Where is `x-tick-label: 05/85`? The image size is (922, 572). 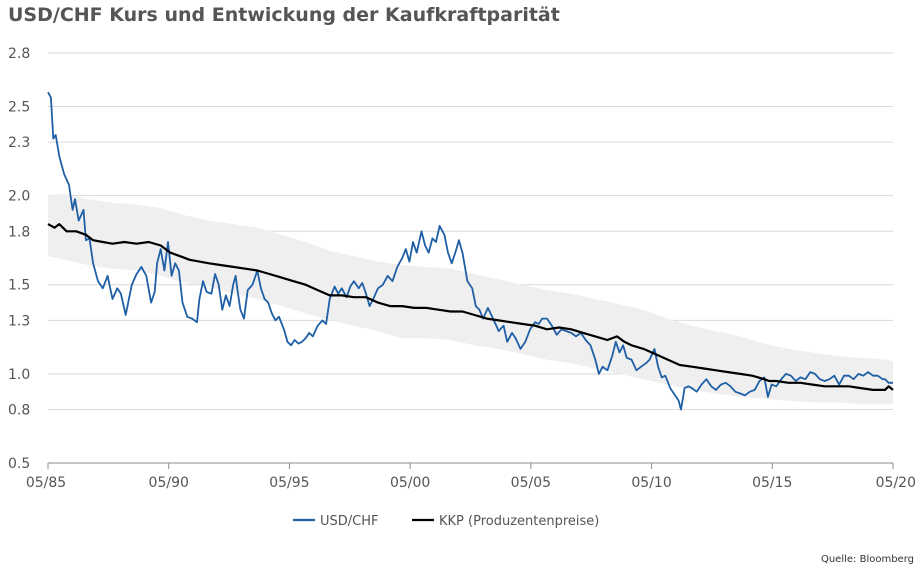 x-tick-label: 05/85 is located at coordinates (46, 483).